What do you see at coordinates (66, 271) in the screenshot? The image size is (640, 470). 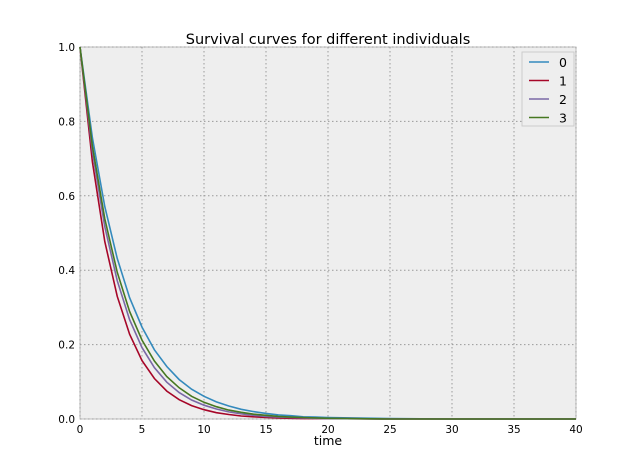 I see `y-tick-label: 0.4` at bounding box center [66, 271].